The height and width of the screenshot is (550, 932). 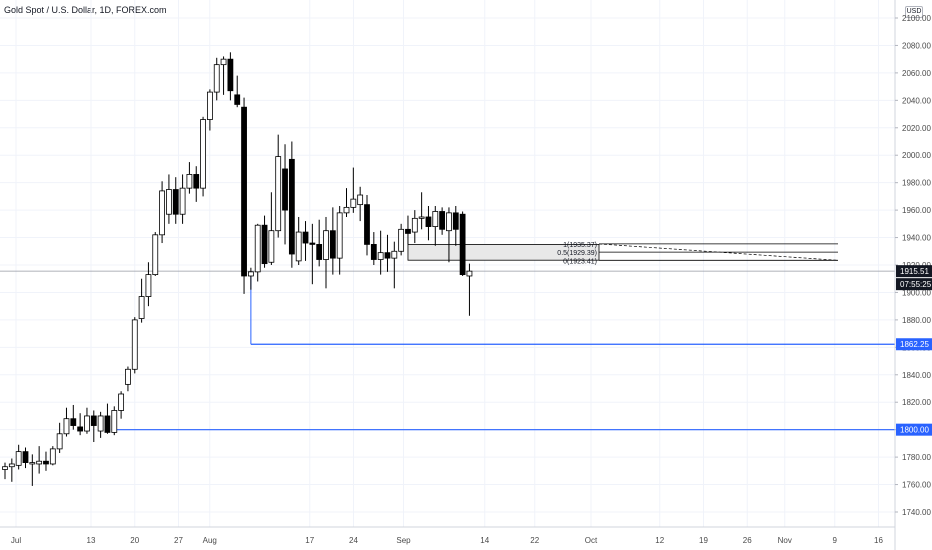 I want to click on x-tick-label: 17, so click(x=309, y=540).